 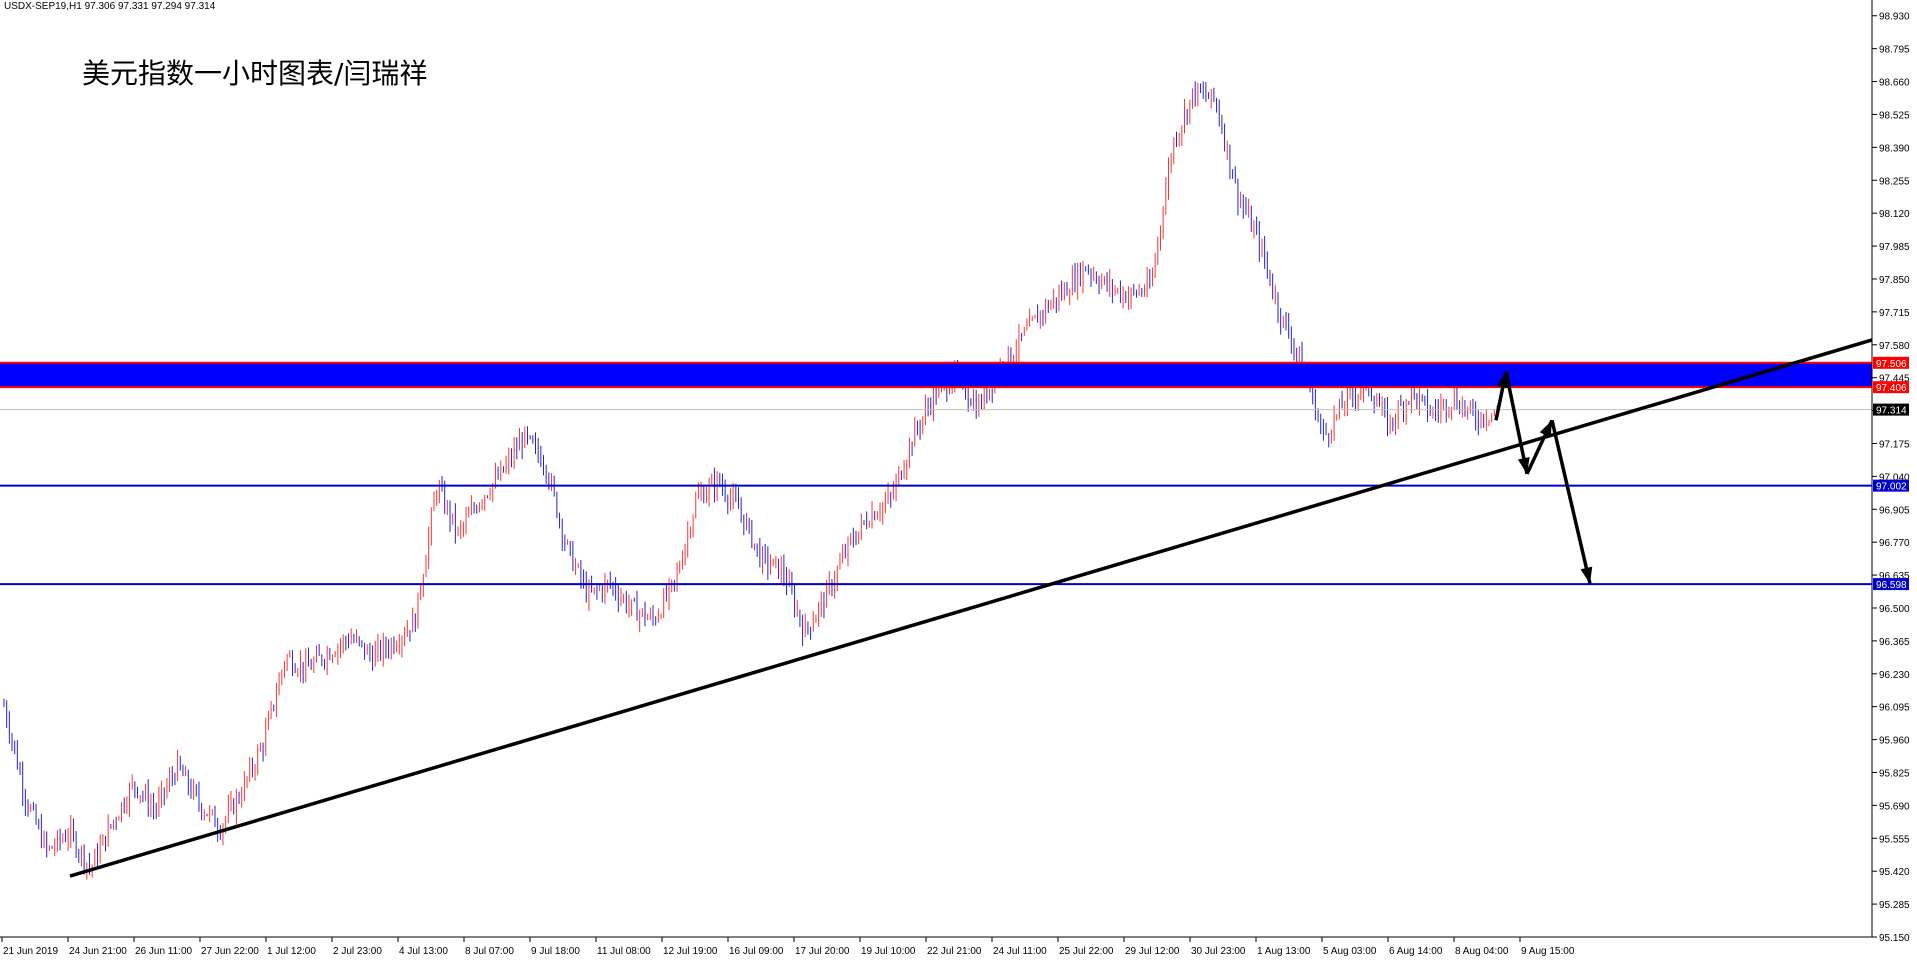 What do you see at coordinates (1894, 313) in the screenshot?
I see `y-tick-label: 97.715` at bounding box center [1894, 313].